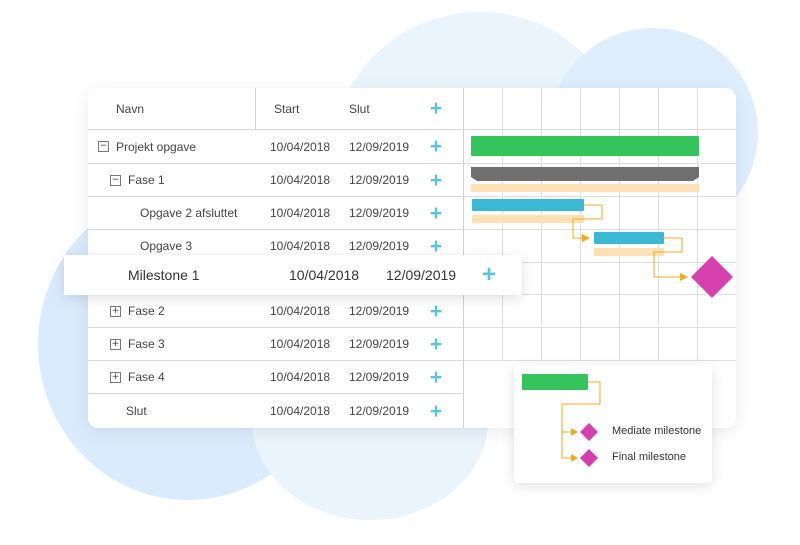  I want to click on task-row: + Fase 2 10/04/2018 12/09/2019 +, so click(275, 311).